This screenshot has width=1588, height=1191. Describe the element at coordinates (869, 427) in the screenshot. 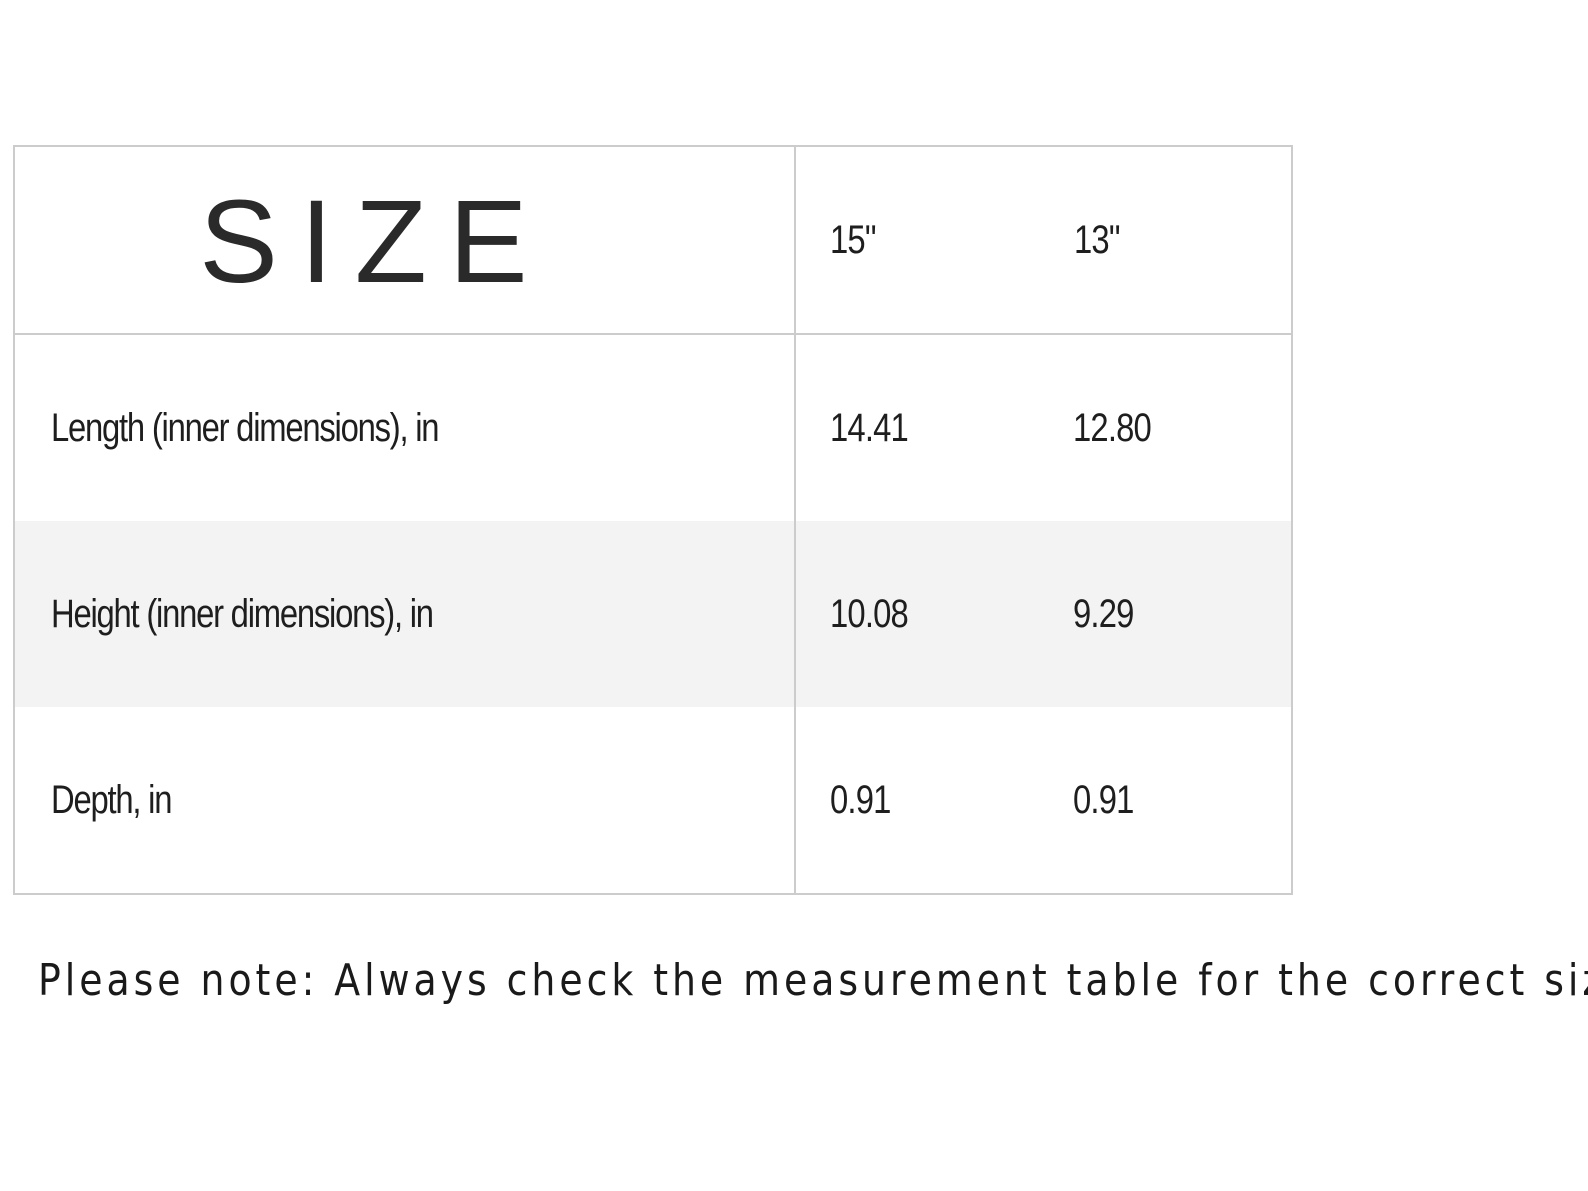

I see `row-value-length-15: 14.41` at that location.